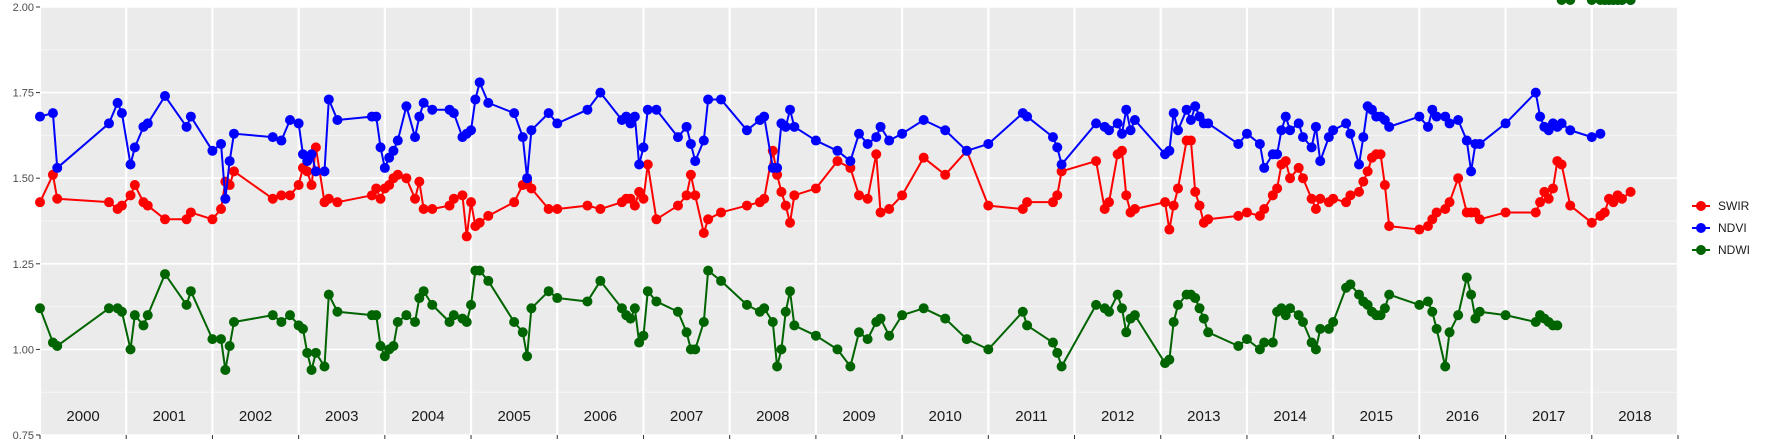 The height and width of the screenshot is (447, 1773). Describe the element at coordinates (1634, 416) in the screenshot. I see `year-label: 2018` at that location.